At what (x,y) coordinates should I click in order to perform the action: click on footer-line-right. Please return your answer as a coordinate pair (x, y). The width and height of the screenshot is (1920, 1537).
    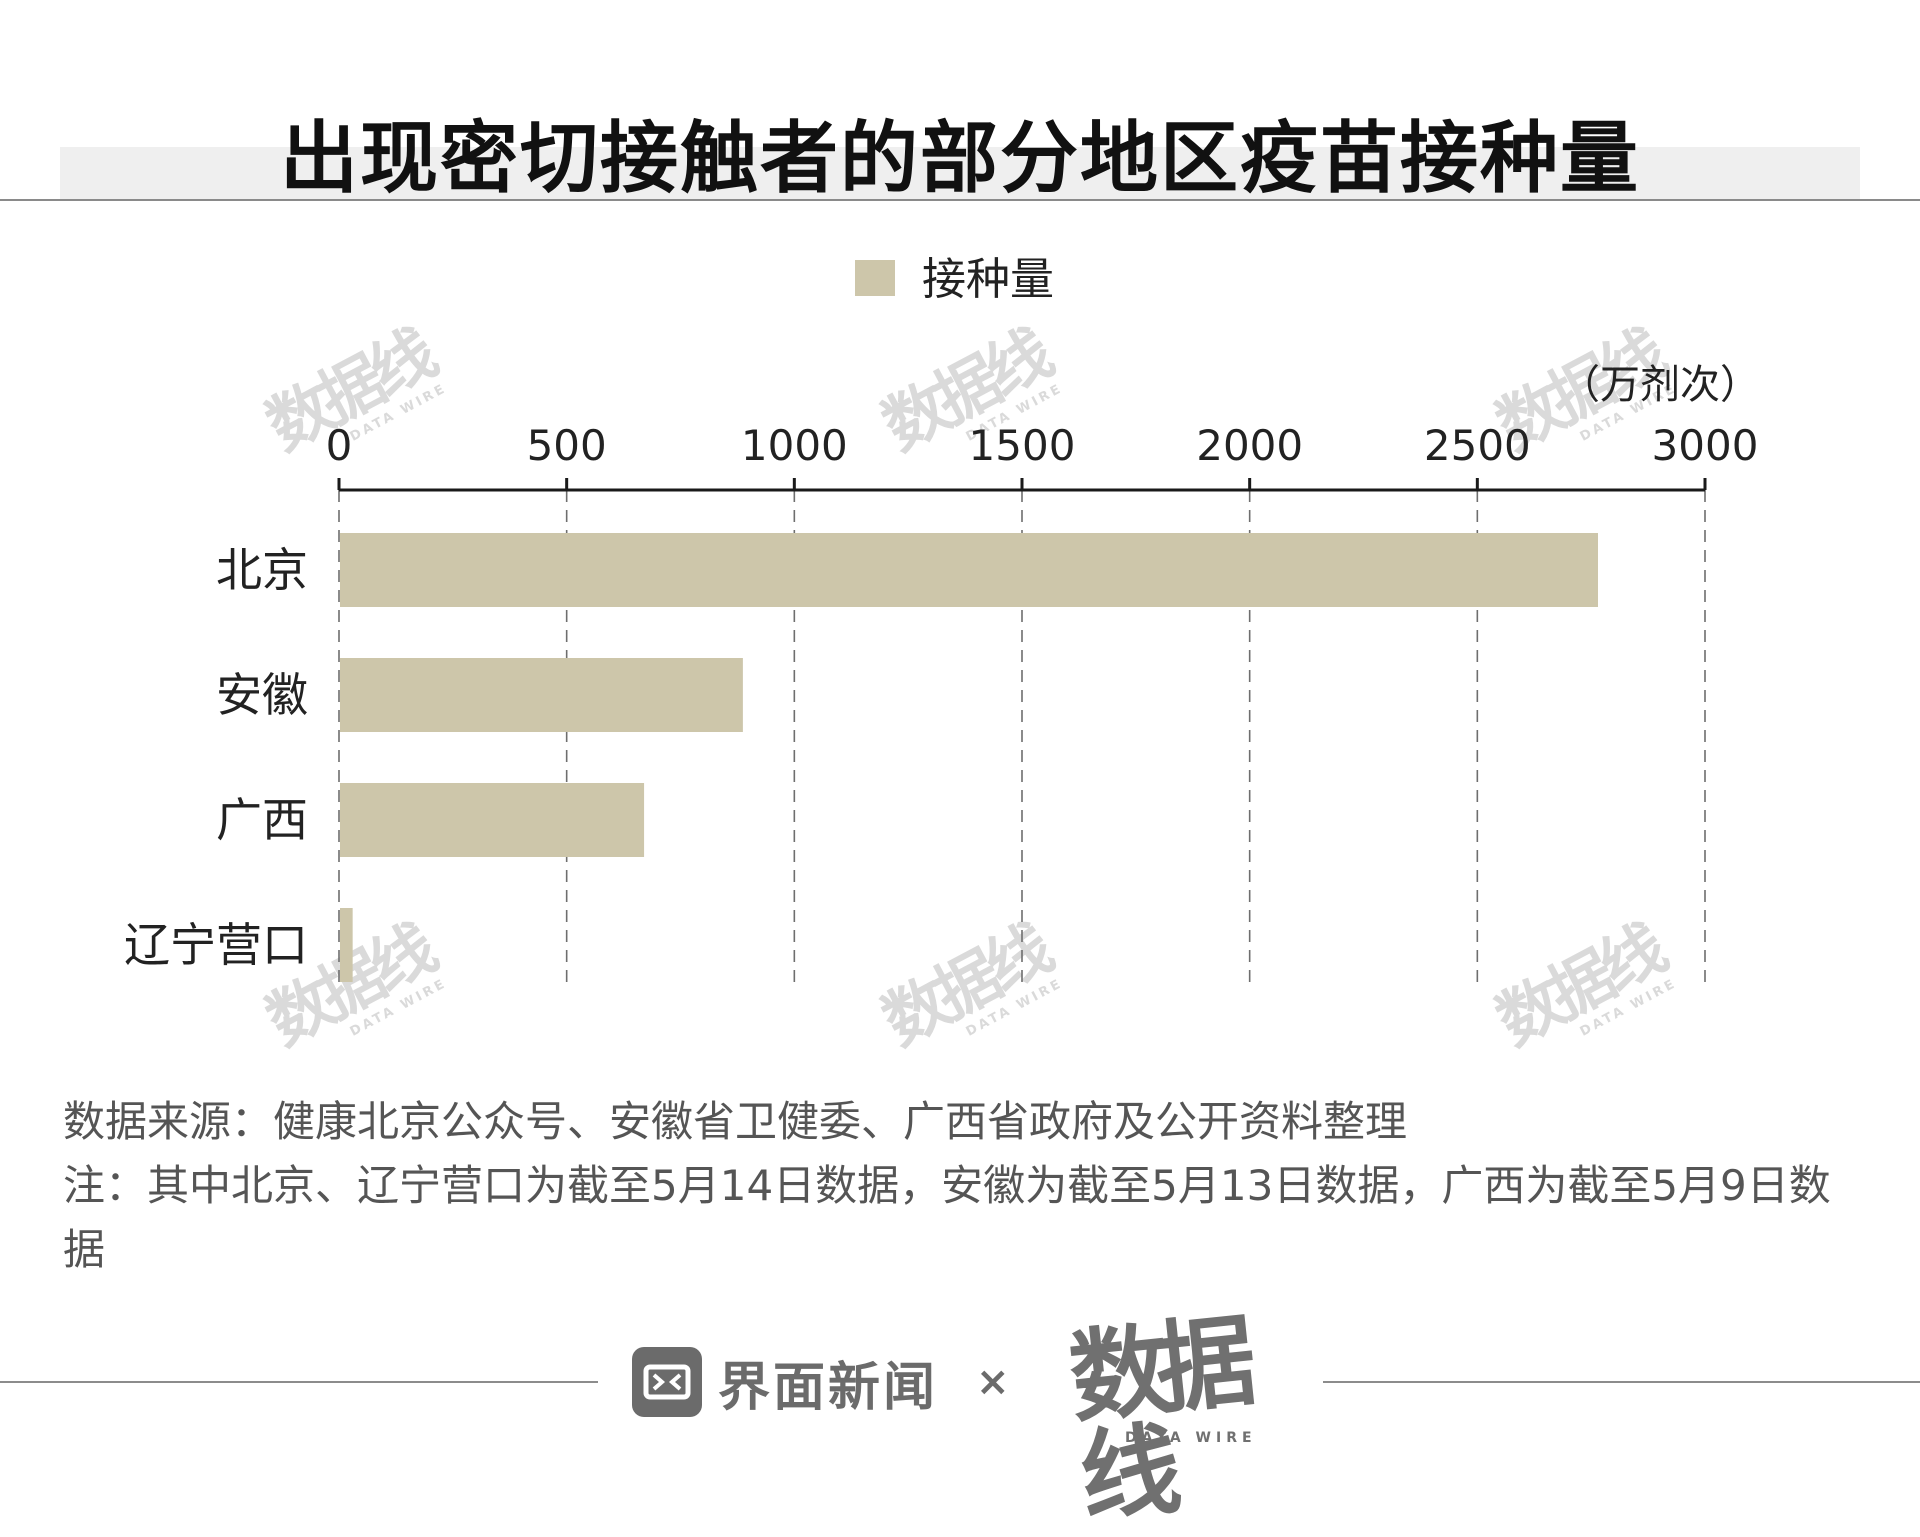
    Looking at the image, I should click on (1621, 1382).